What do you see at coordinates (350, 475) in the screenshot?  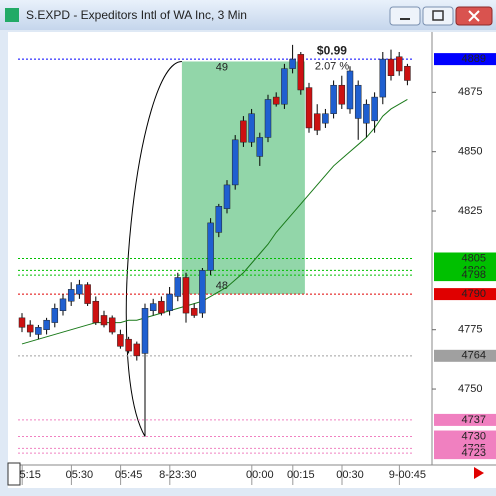 I see `x-tick-label: 00:30` at bounding box center [350, 475].